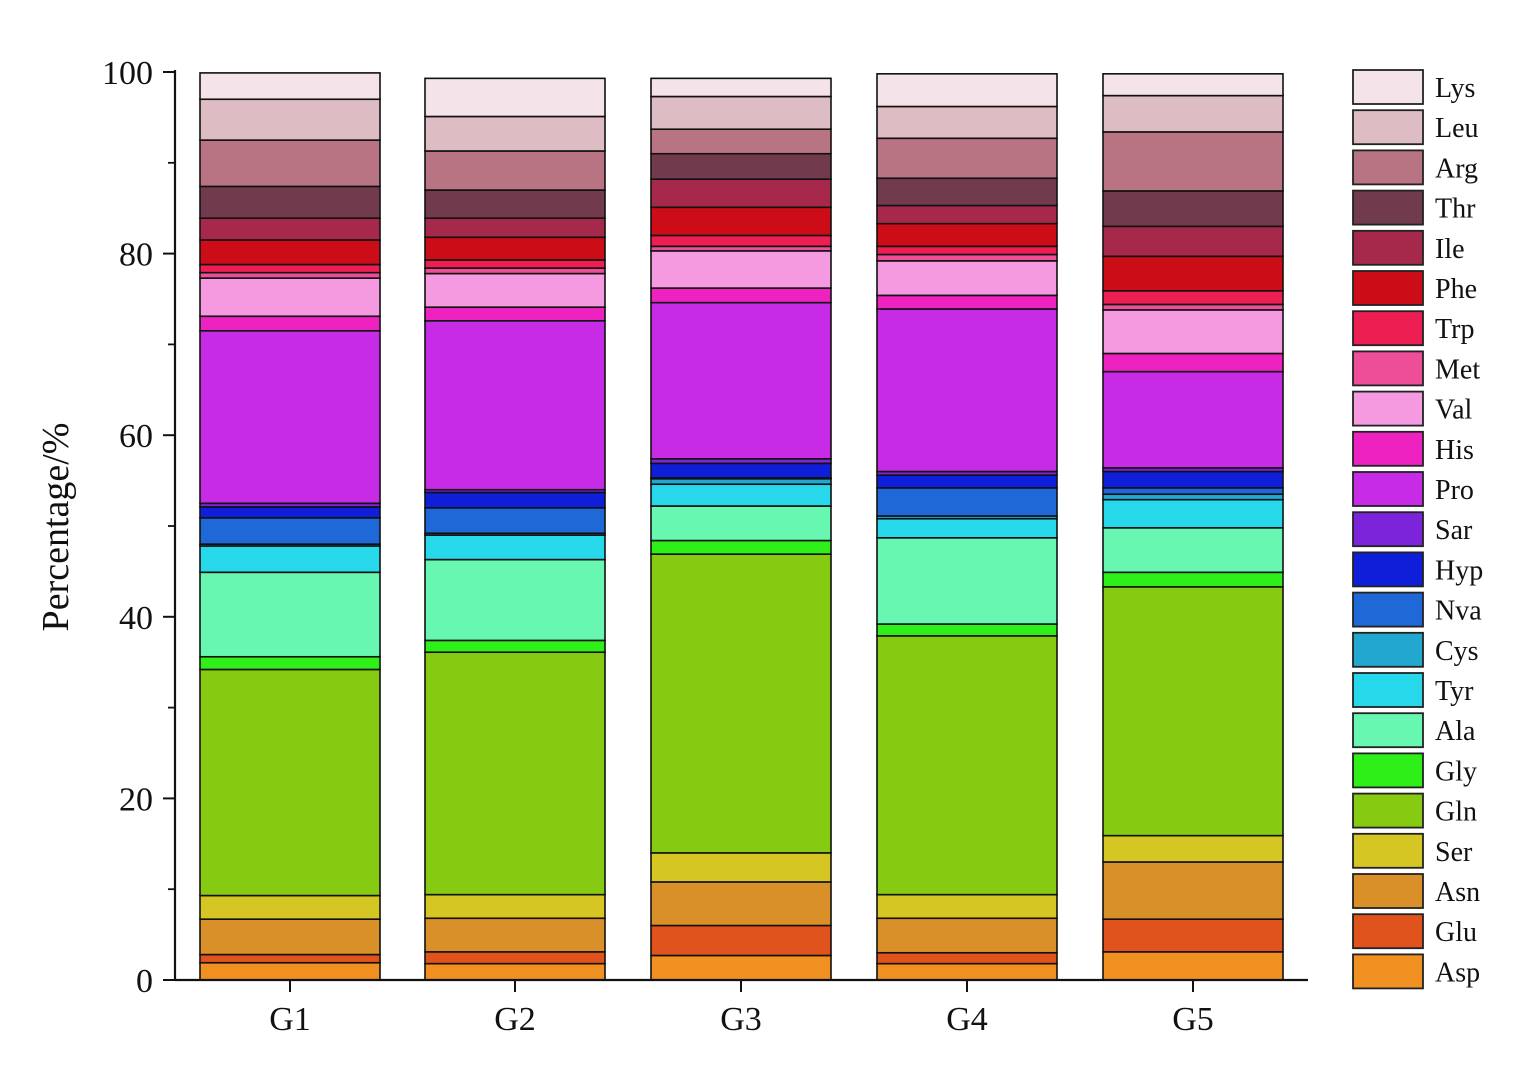 This screenshot has width=1534, height=1076. What do you see at coordinates (1193, 419) in the screenshot?
I see `bar-segment-G5-Pro` at bounding box center [1193, 419].